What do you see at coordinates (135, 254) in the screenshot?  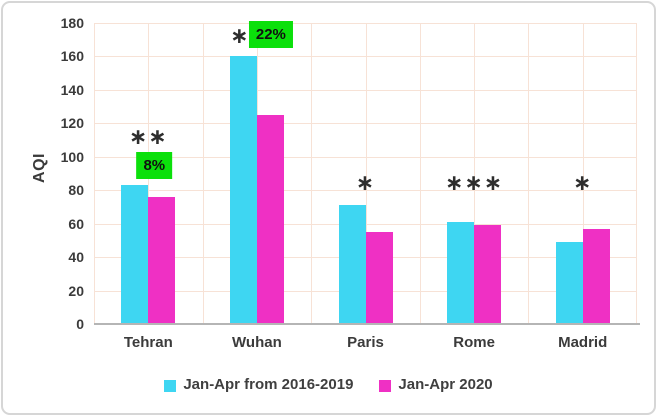 I see `bar-tehran-series0` at bounding box center [135, 254].